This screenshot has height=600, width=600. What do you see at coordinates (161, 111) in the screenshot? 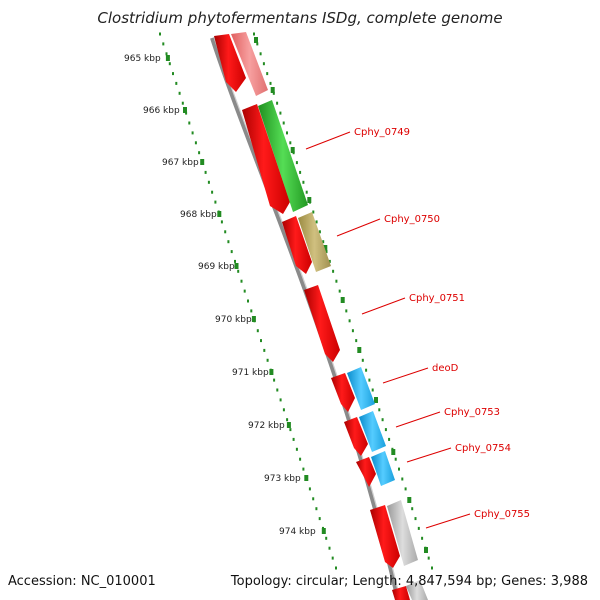
I see `scale-label: 966 kbp` at bounding box center [161, 111].